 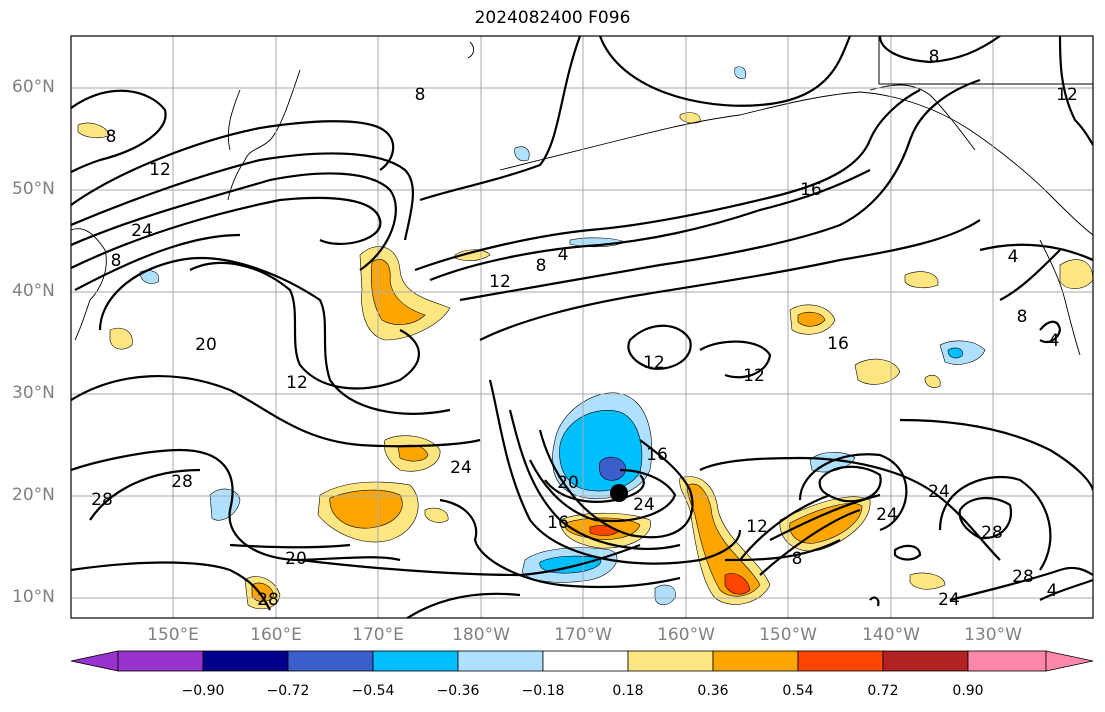 What do you see at coordinates (686, 635) in the screenshot?
I see `longitude-label: 160°W` at bounding box center [686, 635].